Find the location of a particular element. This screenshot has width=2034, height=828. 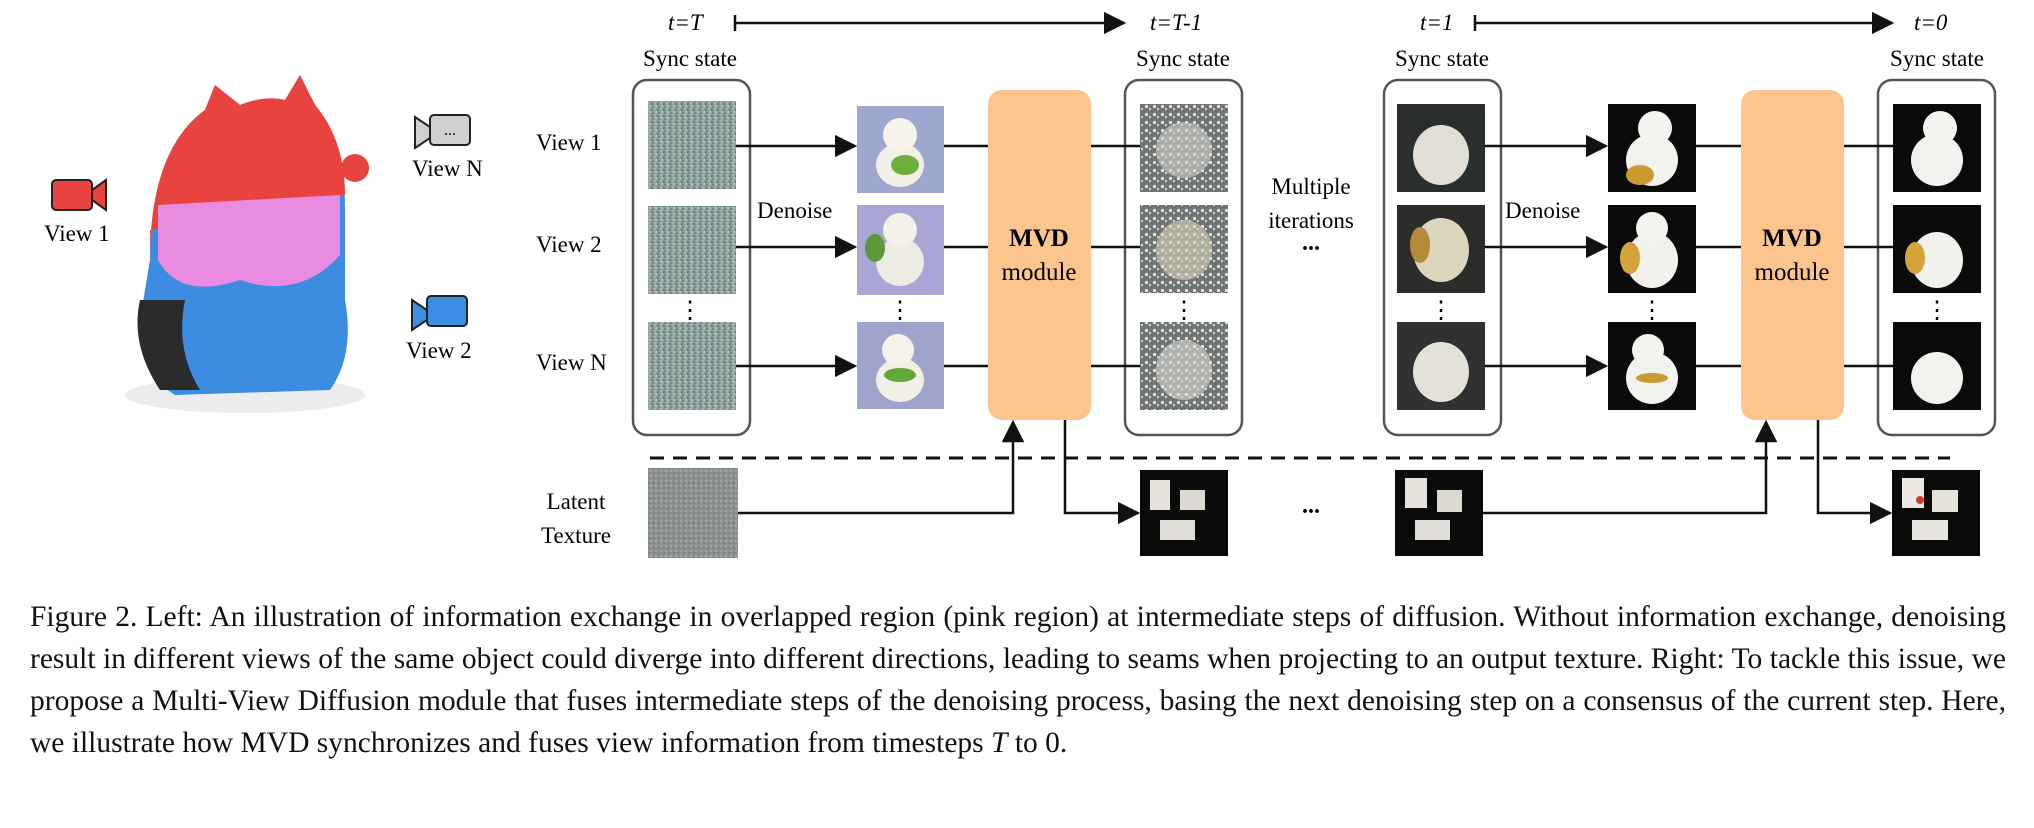

sync-image-T-1-view1 is located at coordinates (1184, 148).